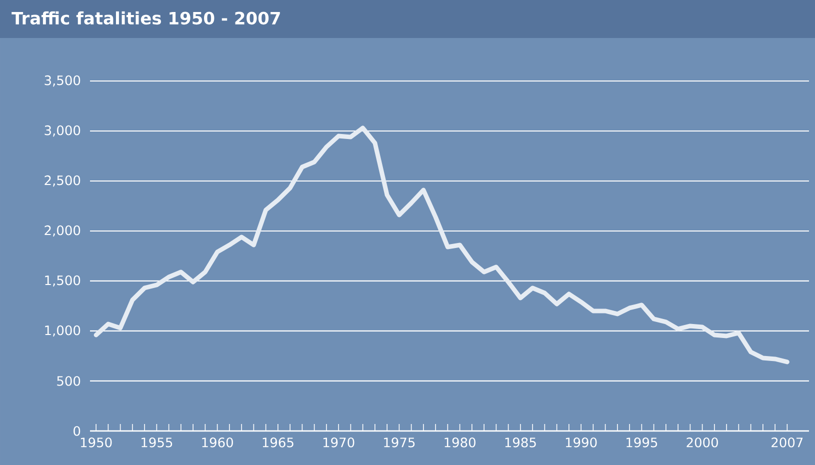 This screenshot has width=815, height=465. What do you see at coordinates (702, 443) in the screenshot?
I see `x-tick-label: 2000` at bounding box center [702, 443].